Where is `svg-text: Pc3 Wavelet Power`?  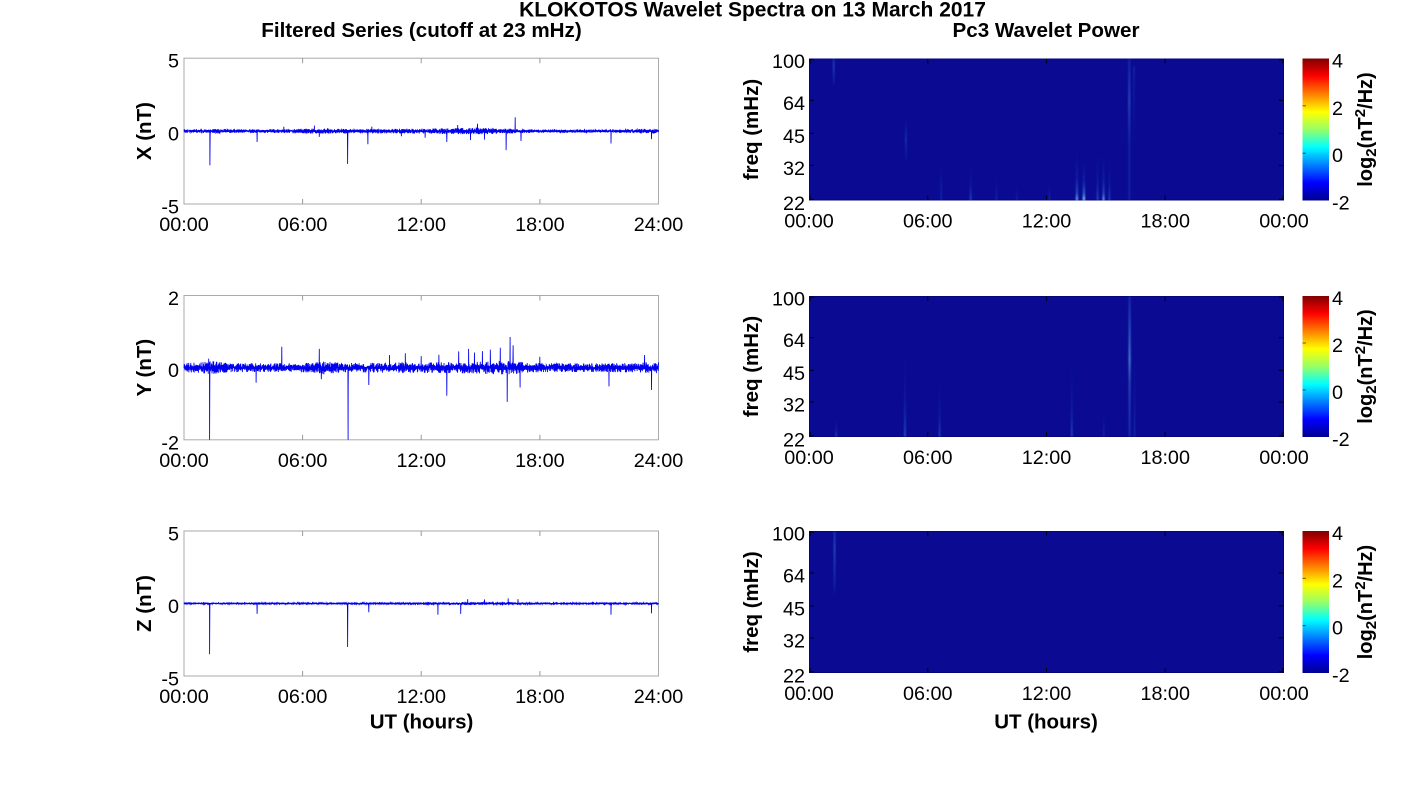
svg-text: Pc3 Wavelet Power is located at coordinates (1046, 30).